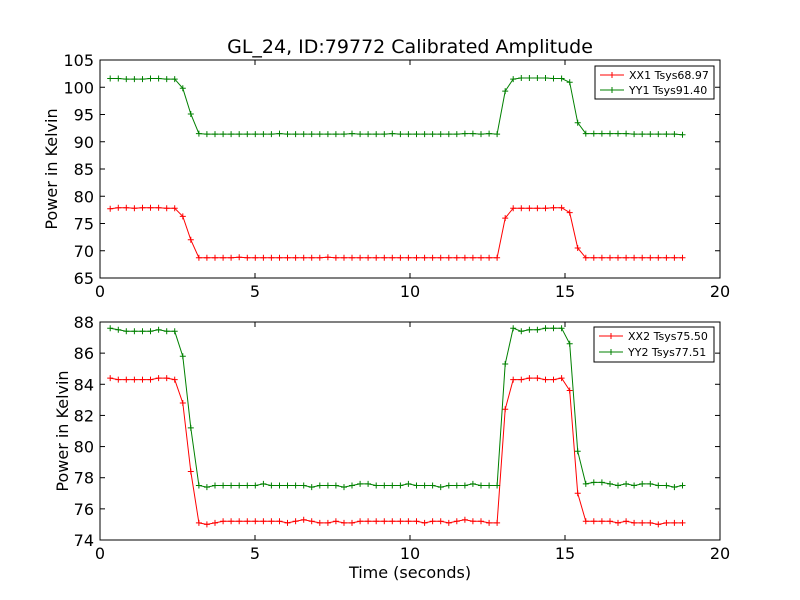  I want to click on bottom-legend-label-xx2: XX2 Tsys75.50, so click(668, 336).